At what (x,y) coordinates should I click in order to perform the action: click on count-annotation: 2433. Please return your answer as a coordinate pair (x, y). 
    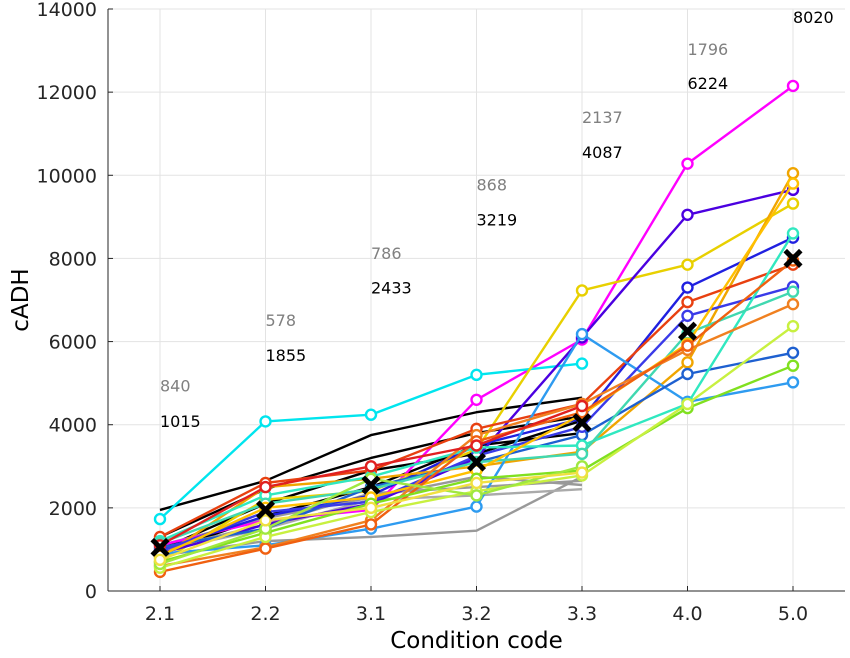
    Looking at the image, I should click on (391, 287).